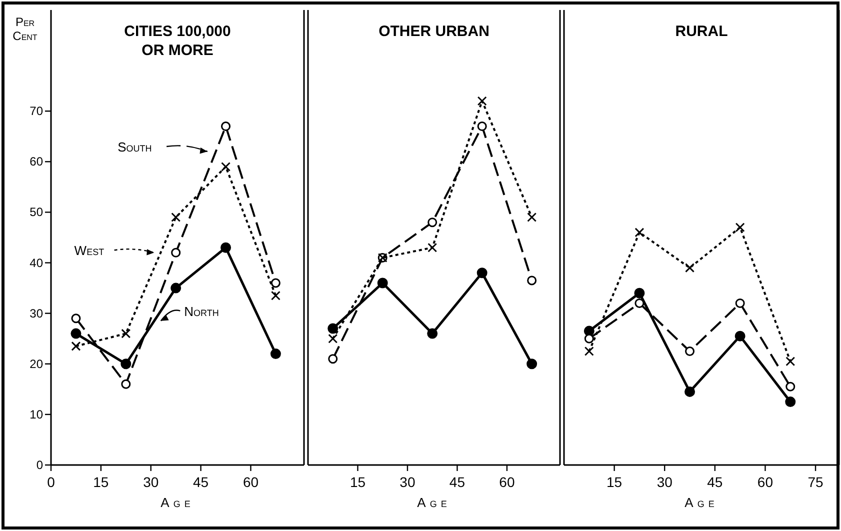 The height and width of the screenshot is (531, 841). What do you see at coordinates (37, 263) in the screenshot?
I see `y-tick-label: 40` at bounding box center [37, 263].